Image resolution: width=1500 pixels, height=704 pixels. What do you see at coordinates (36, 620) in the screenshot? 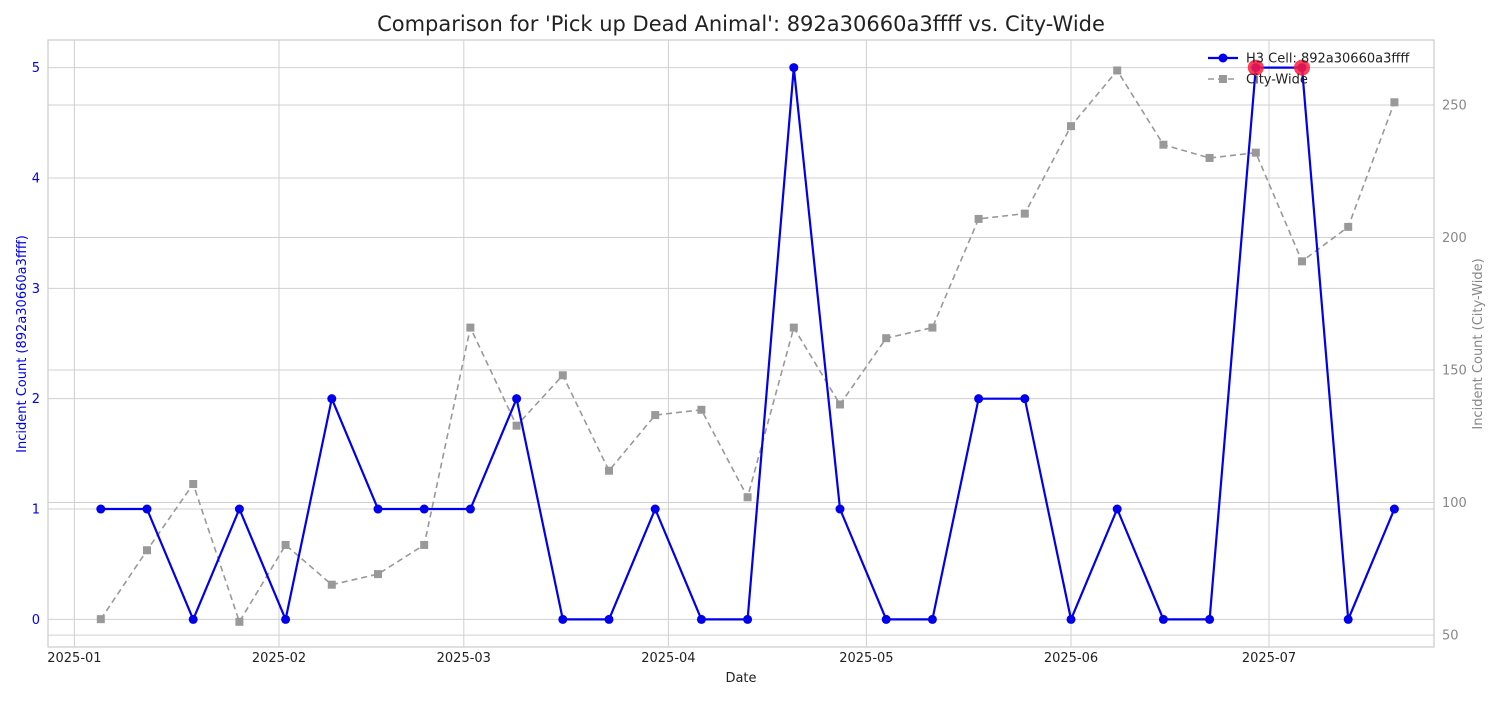
I see `y-left-tick-label: 0` at bounding box center [36, 620].